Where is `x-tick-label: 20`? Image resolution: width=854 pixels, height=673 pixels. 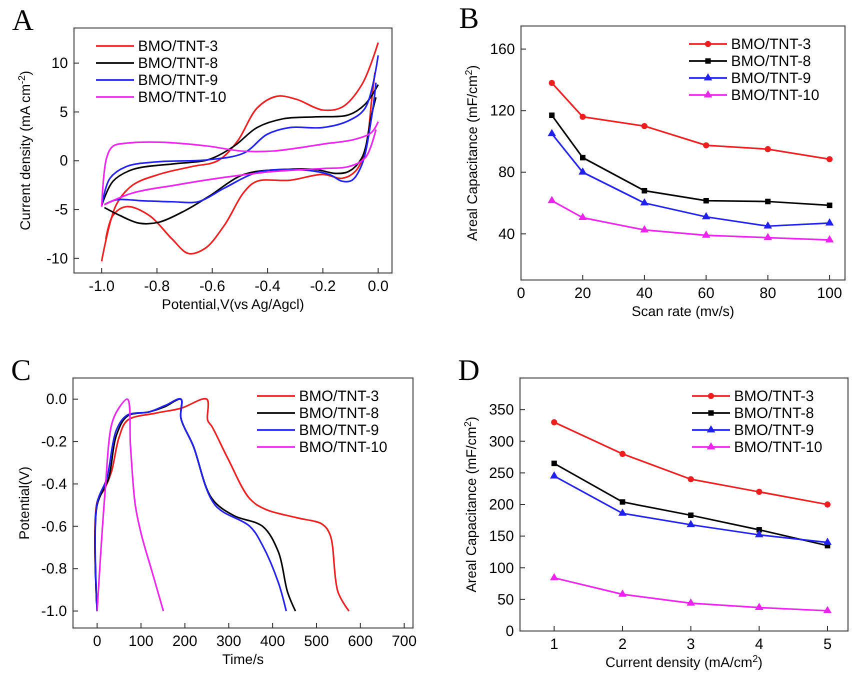 x-tick-label: 20 is located at coordinates (583, 293).